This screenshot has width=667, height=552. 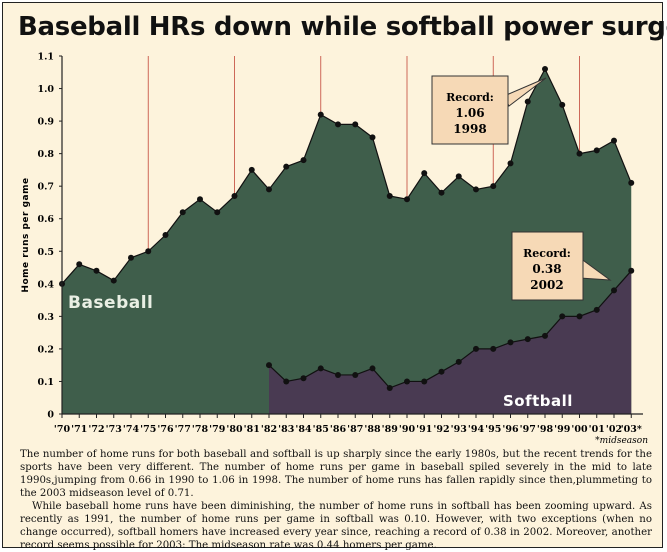 I want to click on x-tick-label: '02, so click(x=614, y=429).